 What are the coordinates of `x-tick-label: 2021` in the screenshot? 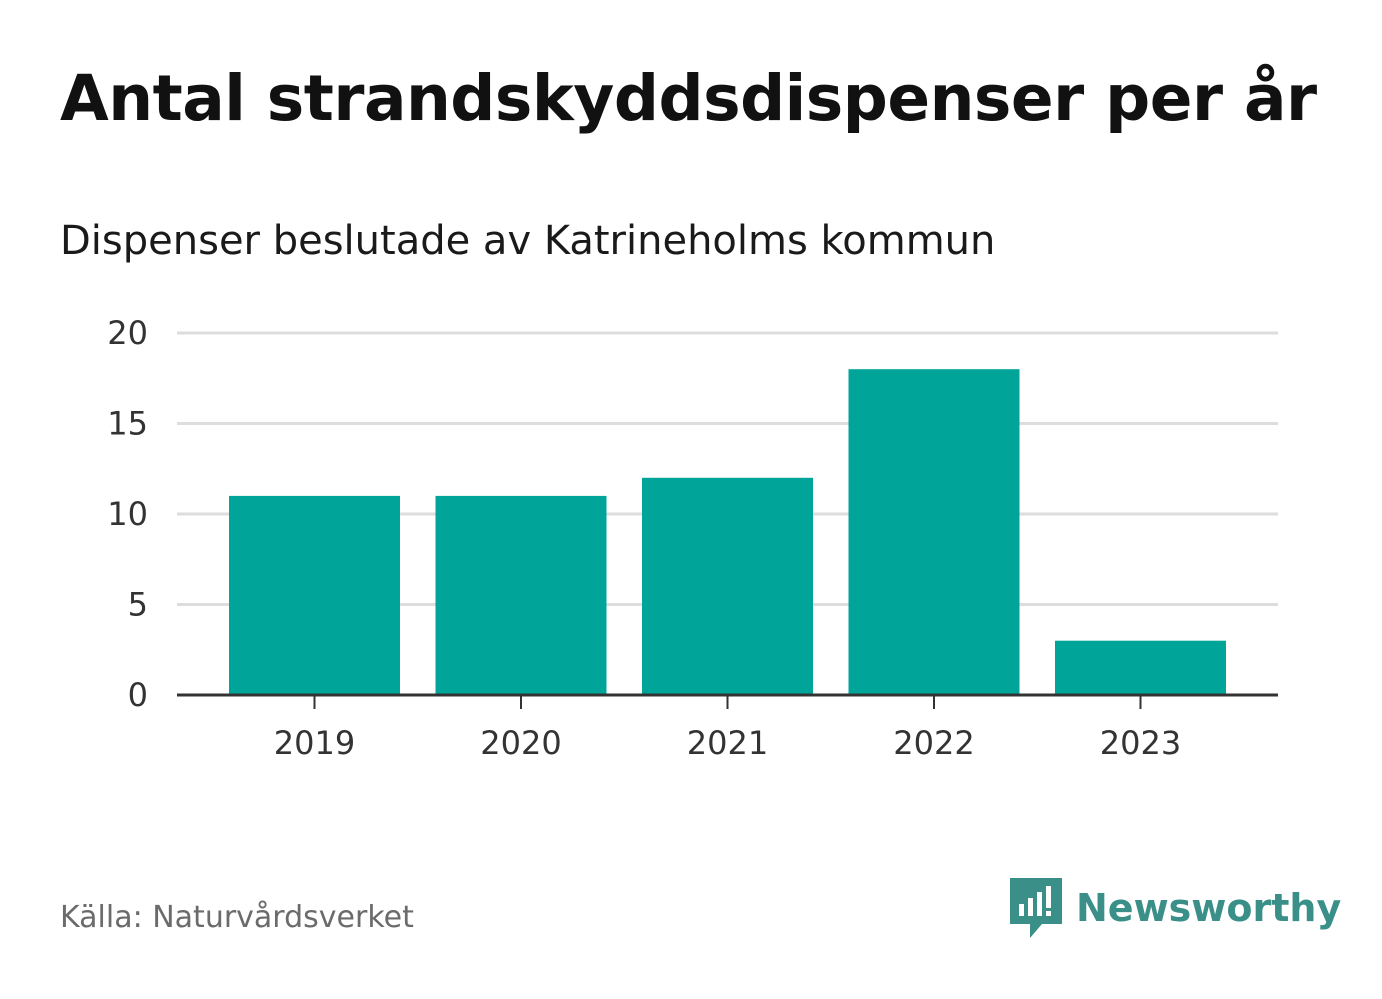 It's located at (727, 743).